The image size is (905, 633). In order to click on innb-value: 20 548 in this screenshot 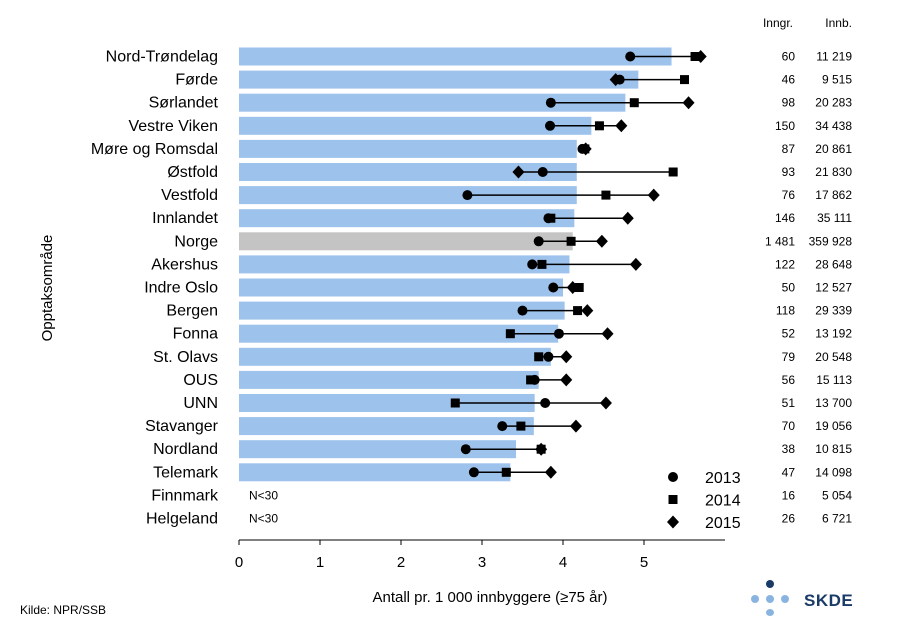, I will do `click(833, 357)`.